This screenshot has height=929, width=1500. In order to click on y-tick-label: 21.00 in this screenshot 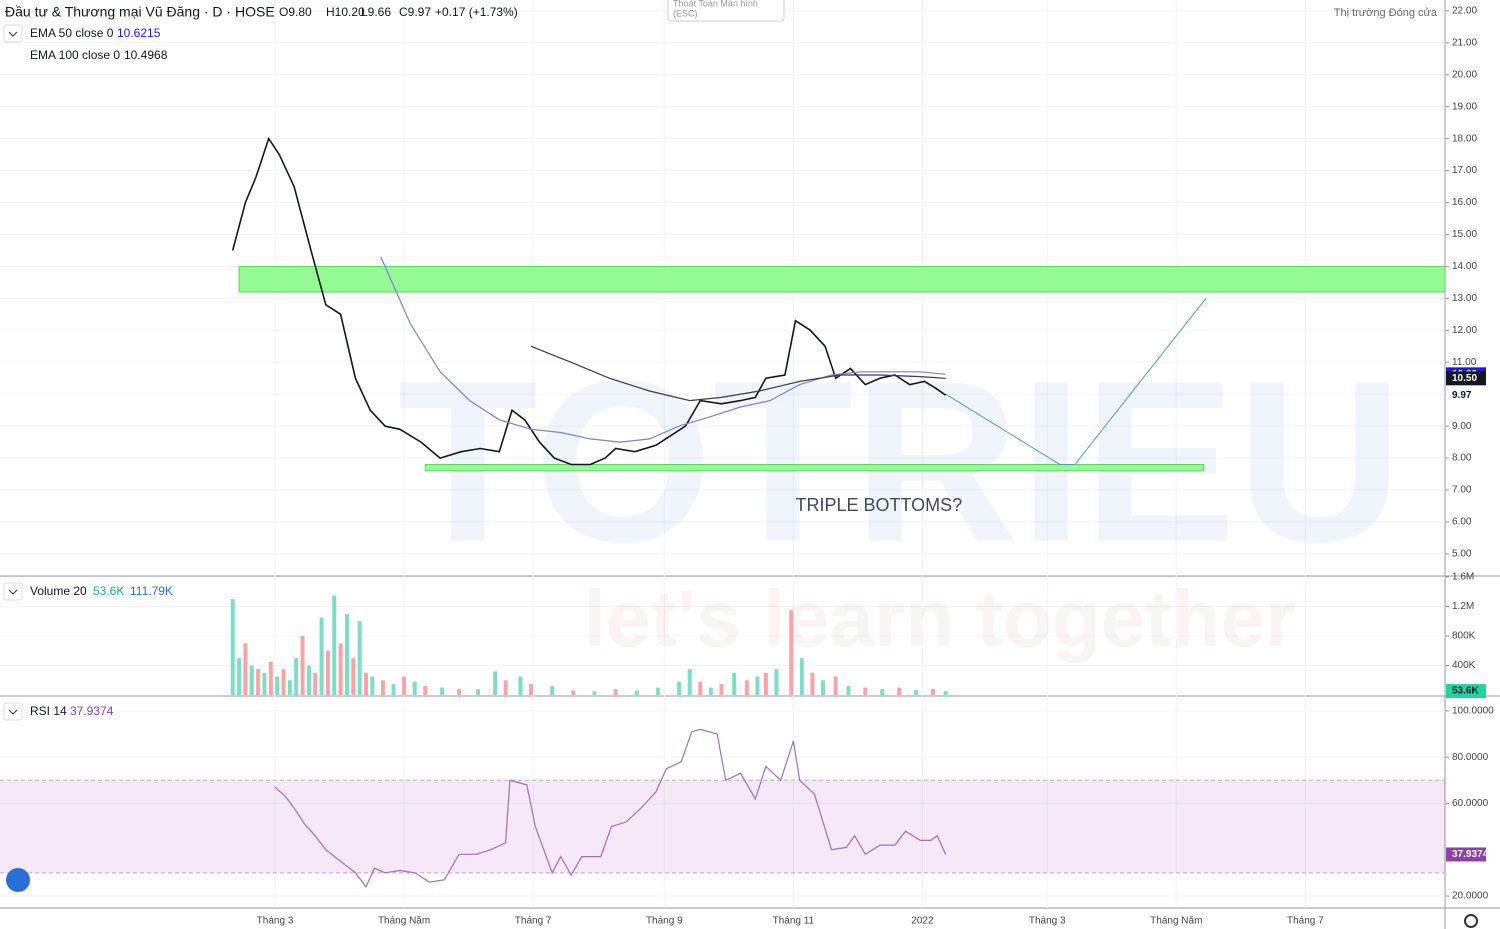, I will do `click(1464, 42)`.